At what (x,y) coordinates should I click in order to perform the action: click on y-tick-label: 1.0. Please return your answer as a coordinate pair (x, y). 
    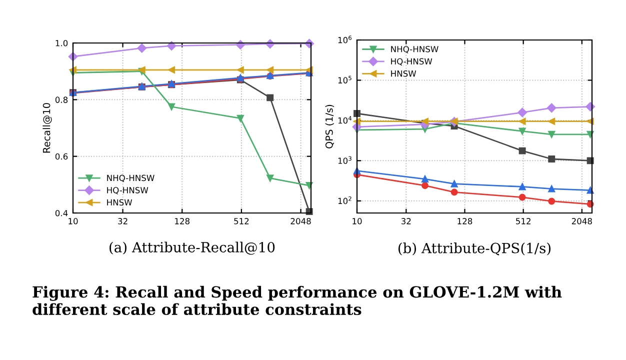
    Looking at the image, I should click on (62, 43).